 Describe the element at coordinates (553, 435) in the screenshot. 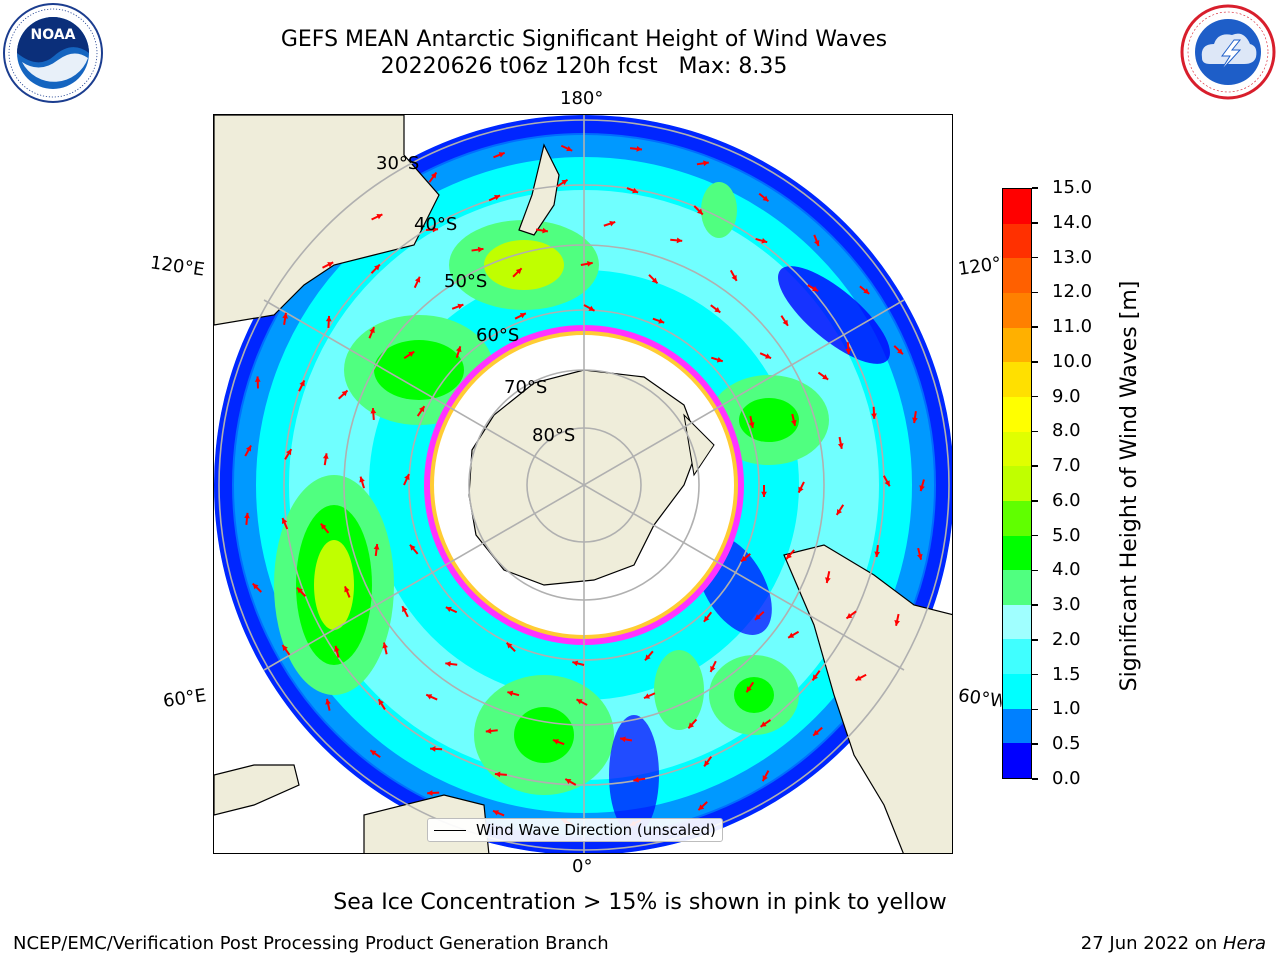

I see `lat-label-80s: 80°S` at that location.